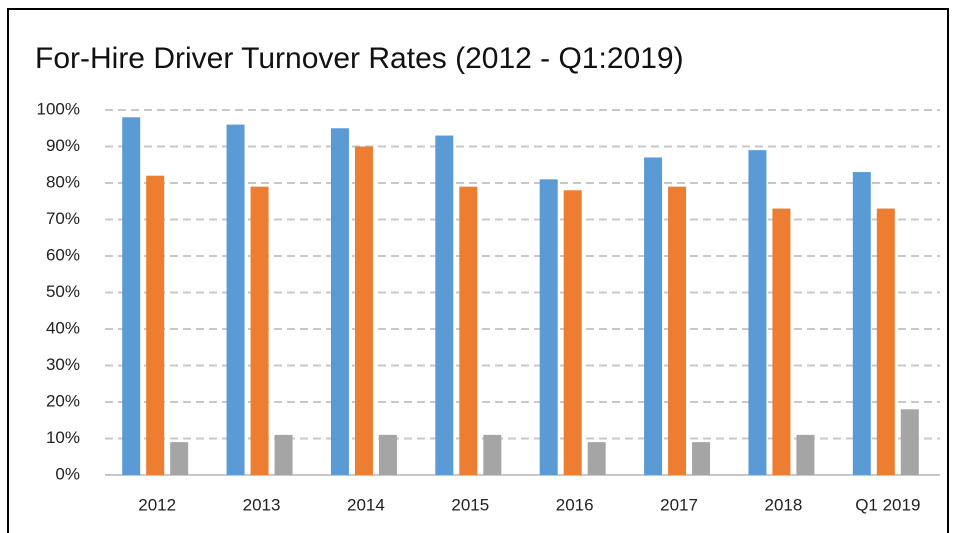  Describe the element at coordinates (63, 400) in the screenshot. I see `y-tick-label: 20%` at that location.